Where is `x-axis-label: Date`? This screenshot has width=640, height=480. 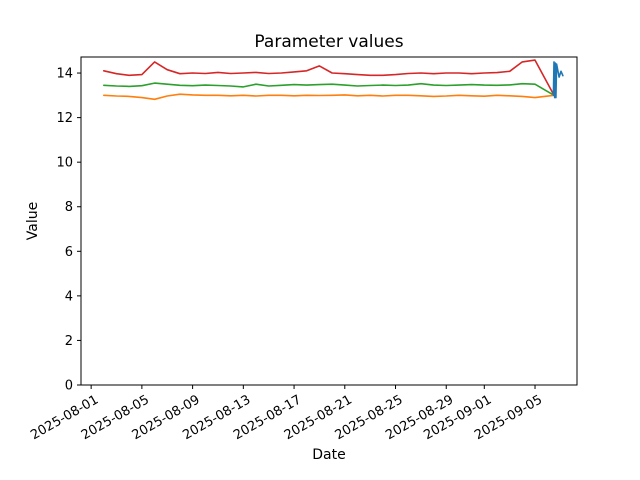 x-axis-label: Date is located at coordinates (328, 455).